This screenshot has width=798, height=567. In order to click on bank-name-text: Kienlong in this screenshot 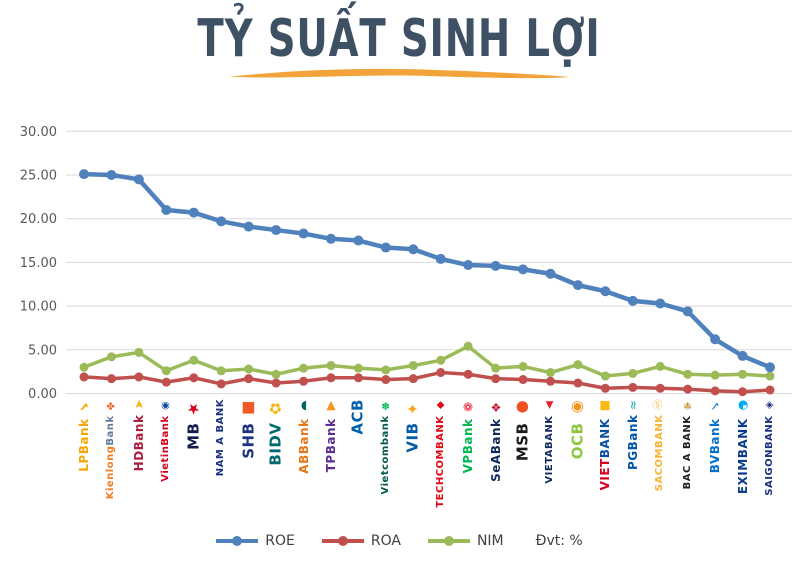, I will do `click(111, 472)`.